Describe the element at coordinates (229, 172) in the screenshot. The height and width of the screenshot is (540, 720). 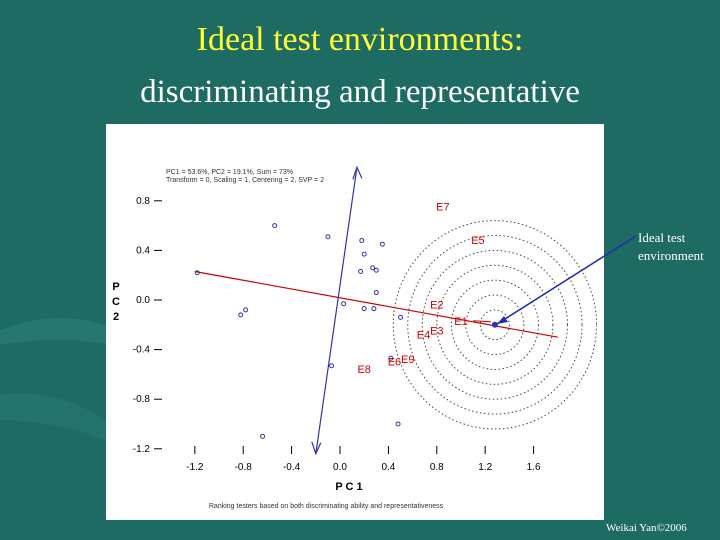
I see `chart-info-line1: PC1 = 53.6%, PC2 = 19.1%, Sum = 73%` at that location.